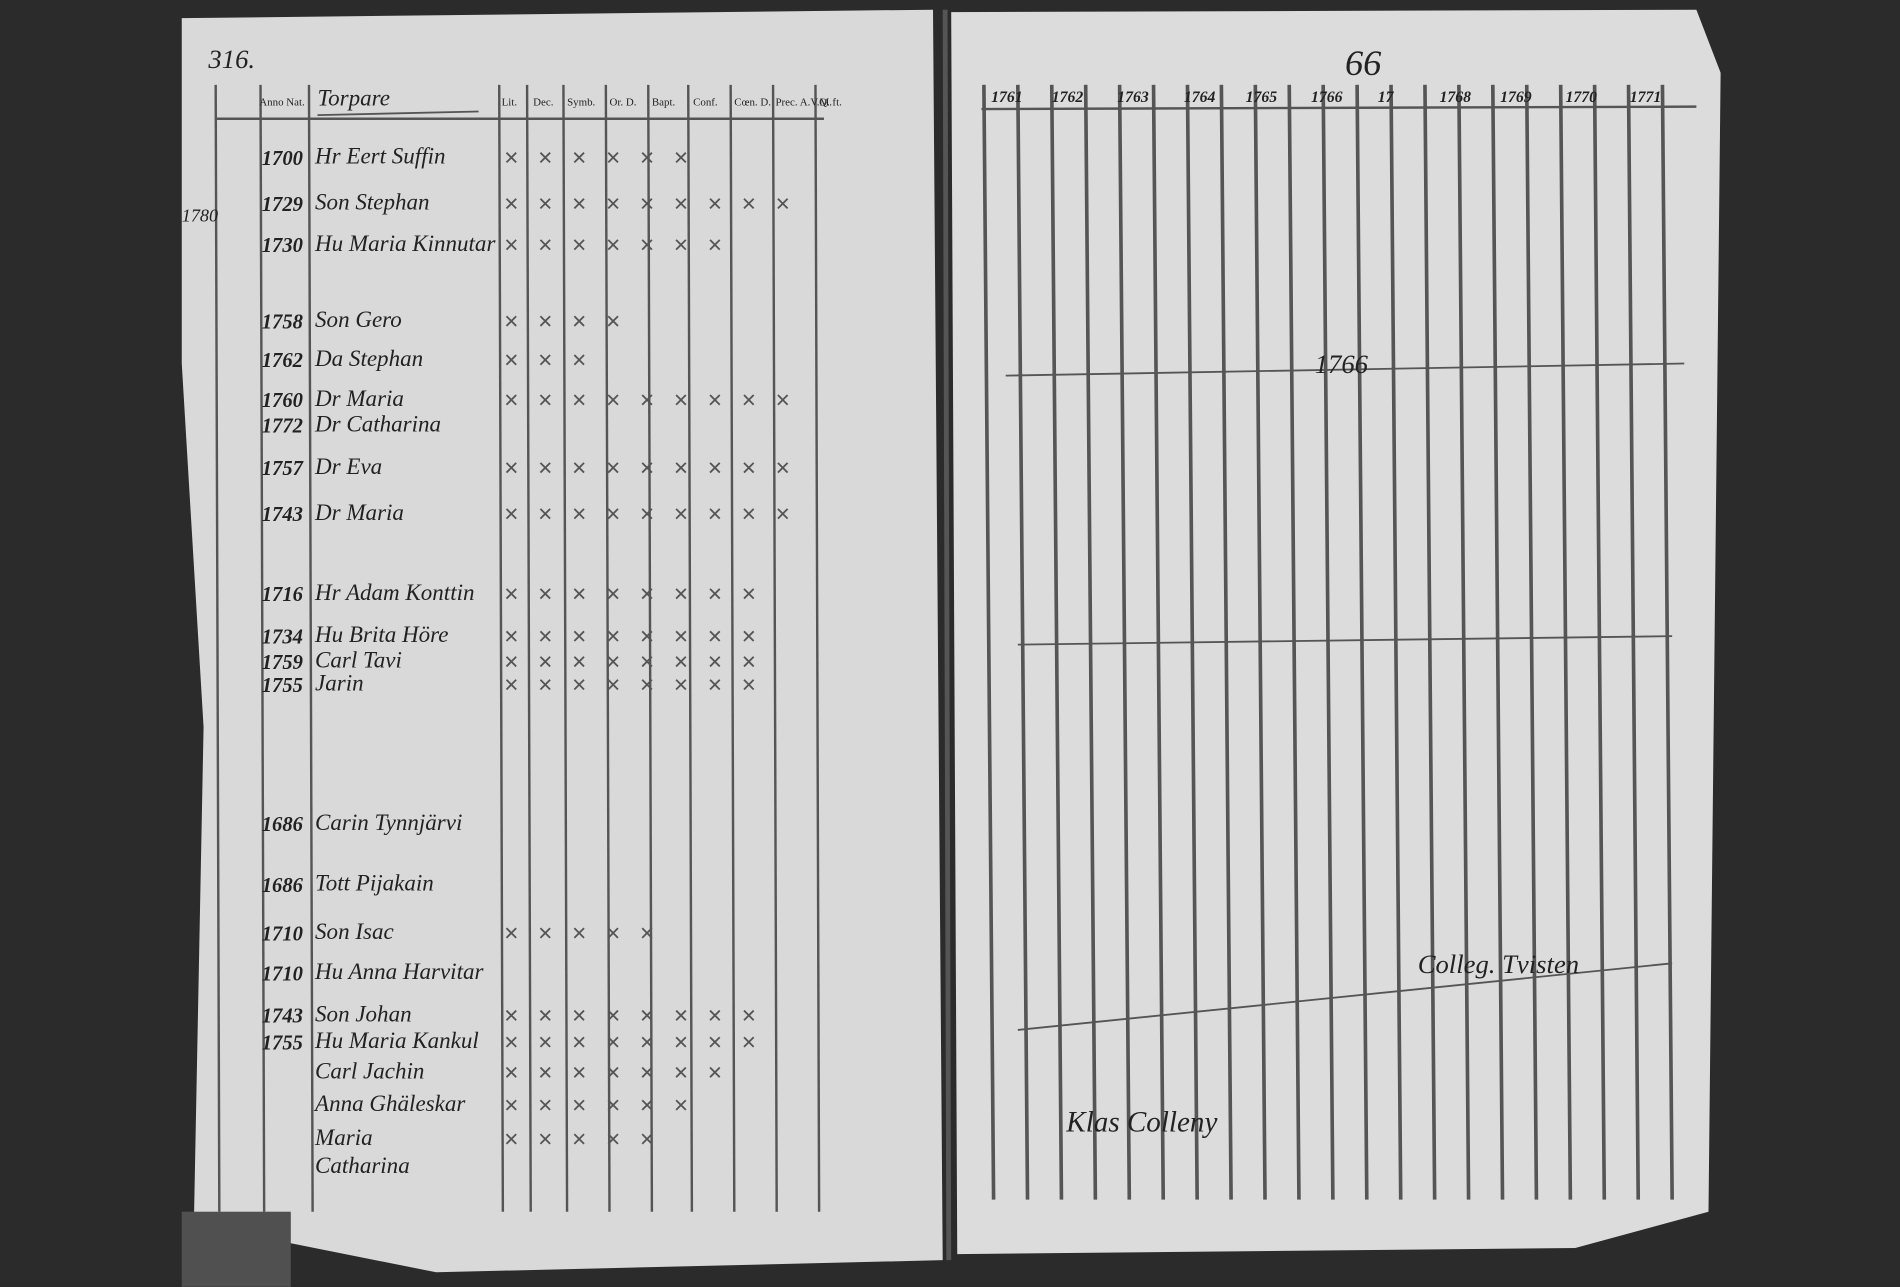  I want to click on page-number: 66, so click(1363, 63).